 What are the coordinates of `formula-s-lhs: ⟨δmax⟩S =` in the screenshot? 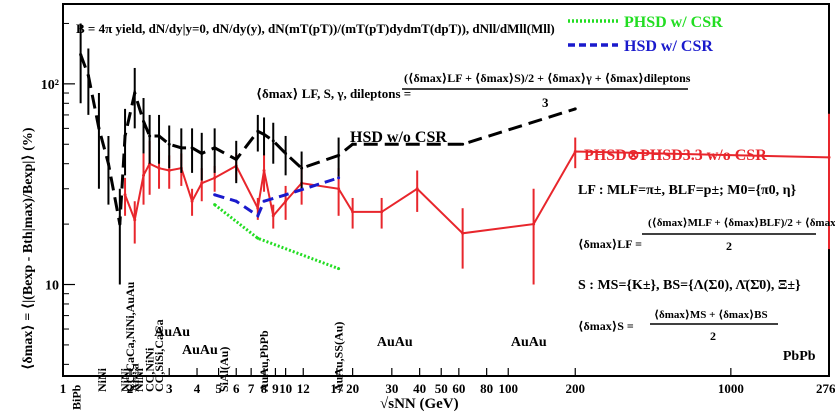 It's located at (606, 326).